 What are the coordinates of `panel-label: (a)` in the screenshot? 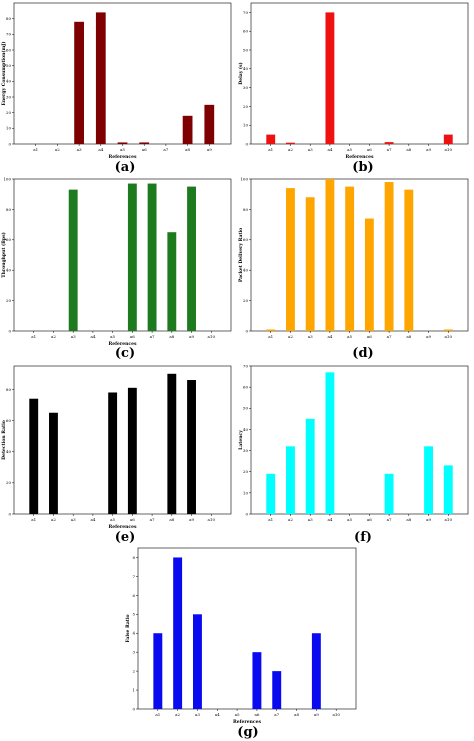 It's located at (125, 167).